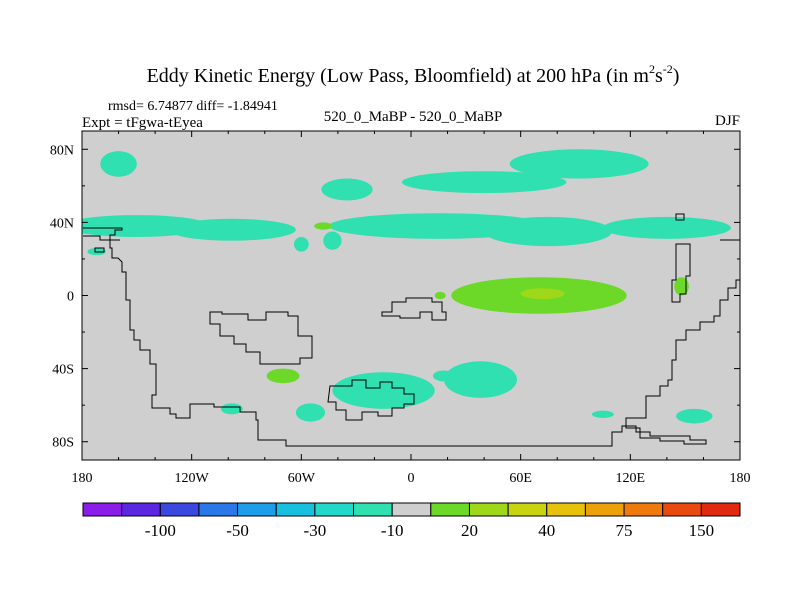 The image size is (800, 600). I want to click on x-tick-label-4: 60E, so click(520, 478).